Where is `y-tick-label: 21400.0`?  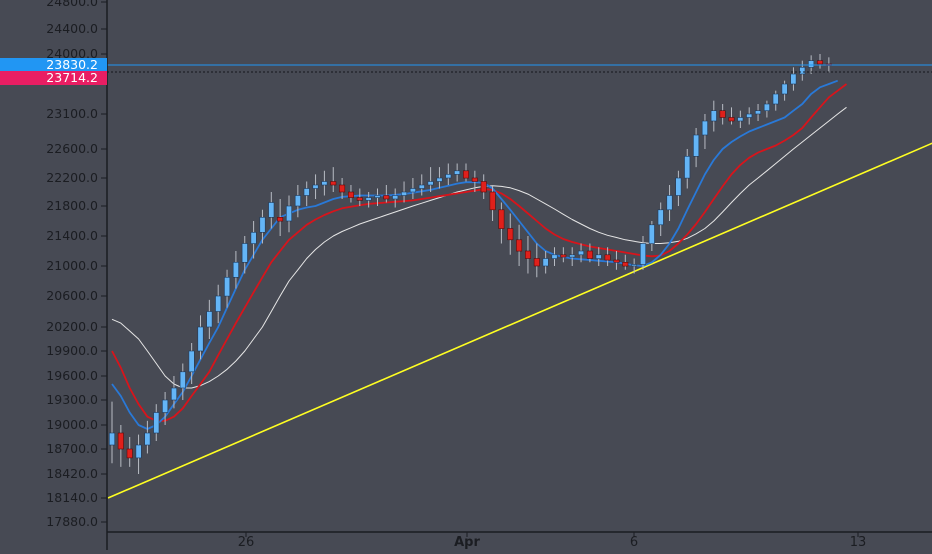 y-tick-label: 21400.0 is located at coordinates (72, 235).